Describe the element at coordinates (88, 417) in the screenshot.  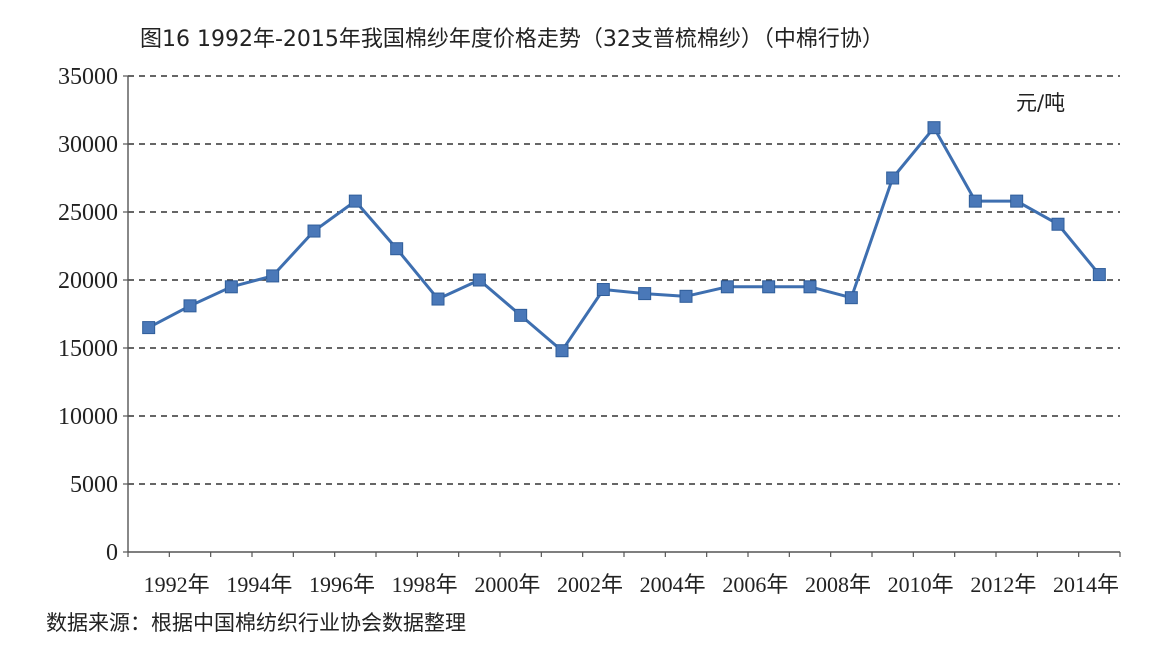
I see `y-tick-label: 10000` at that location.